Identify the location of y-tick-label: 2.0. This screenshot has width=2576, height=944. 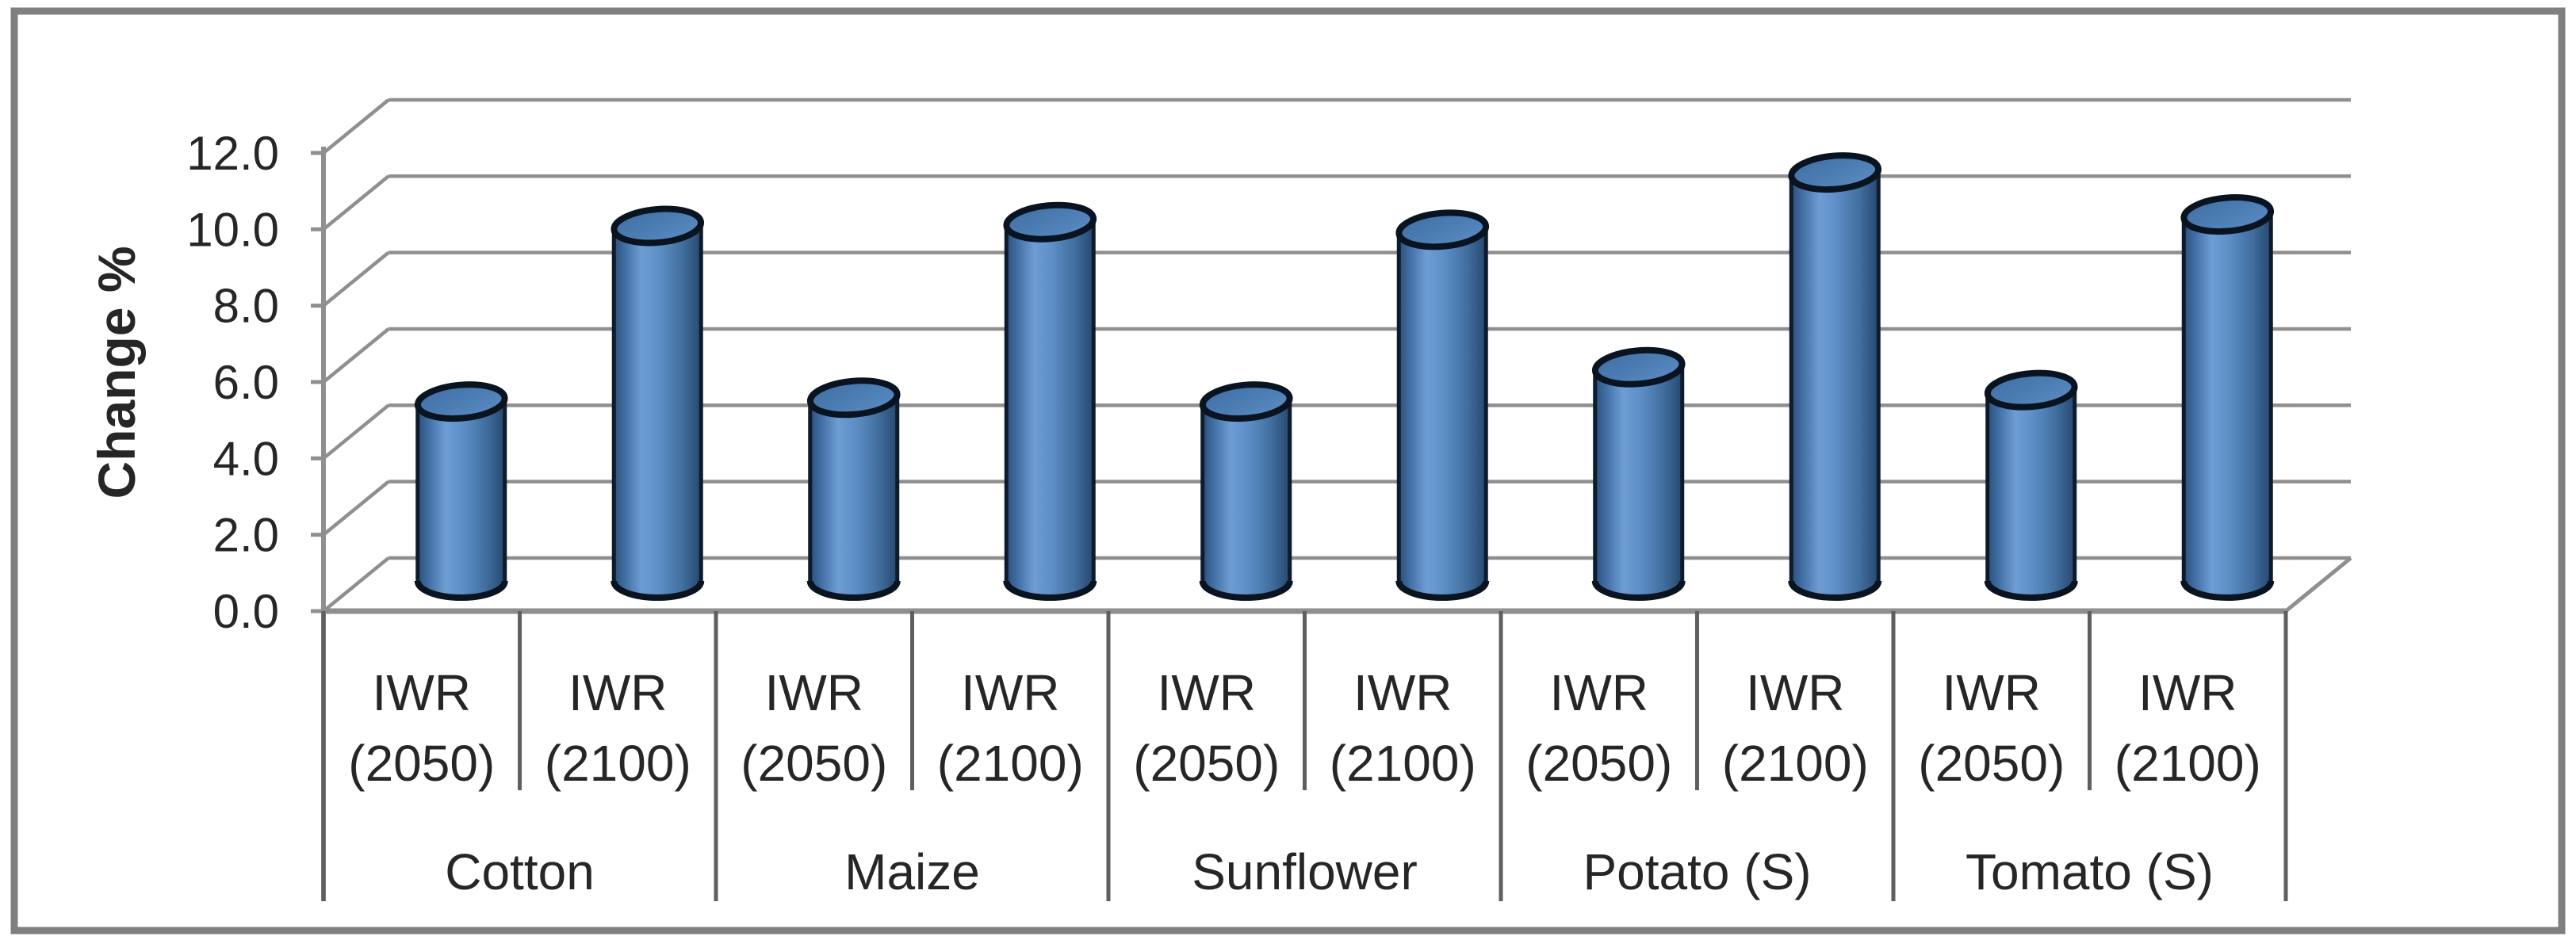
(246, 535).